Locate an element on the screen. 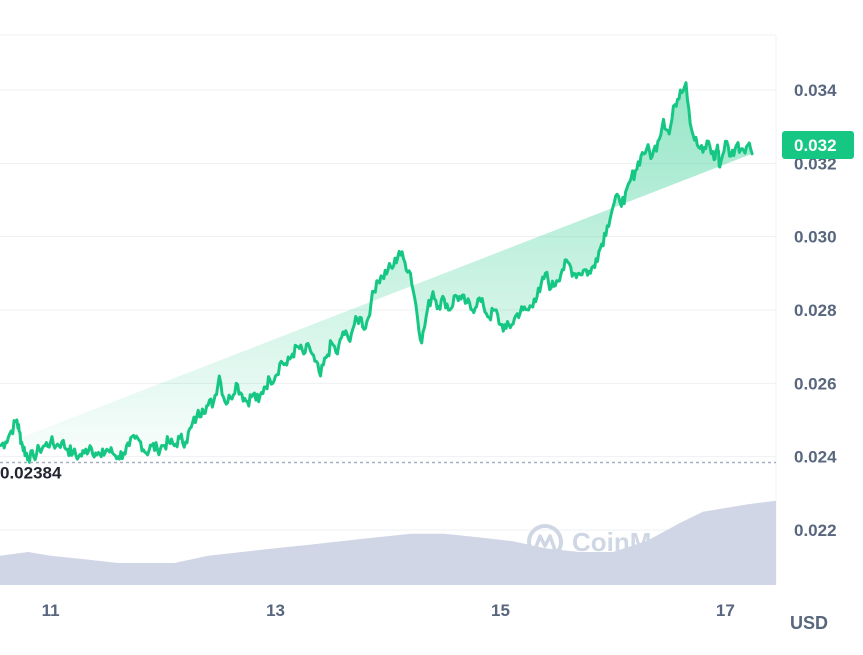  current-price-label: 0.032 is located at coordinates (815, 145).